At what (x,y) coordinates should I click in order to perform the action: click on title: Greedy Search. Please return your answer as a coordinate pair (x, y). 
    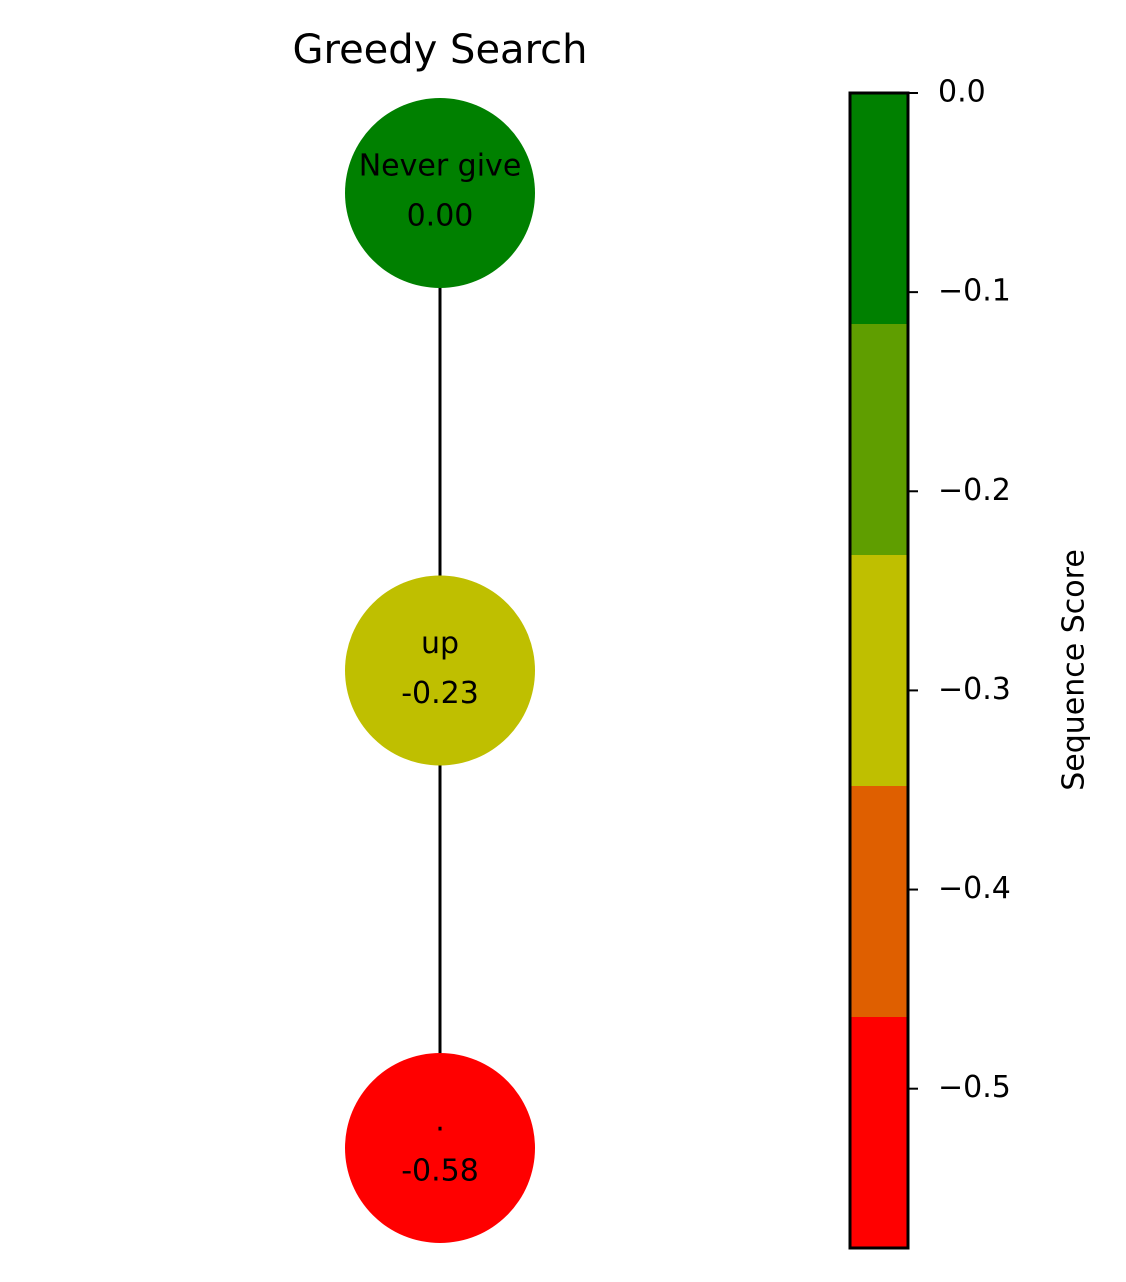
    Looking at the image, I should click on (440, 50).